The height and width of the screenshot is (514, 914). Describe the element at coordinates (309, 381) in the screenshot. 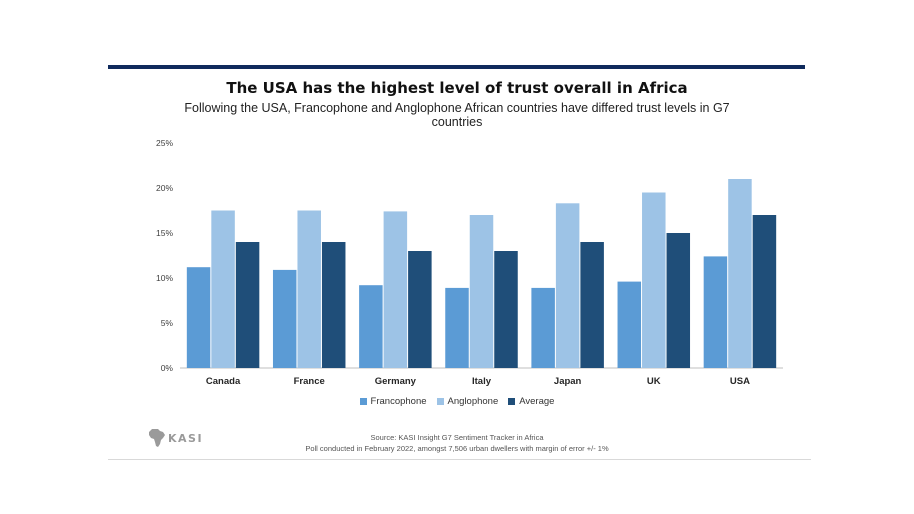

I see `x-tick-label: France` at that location.